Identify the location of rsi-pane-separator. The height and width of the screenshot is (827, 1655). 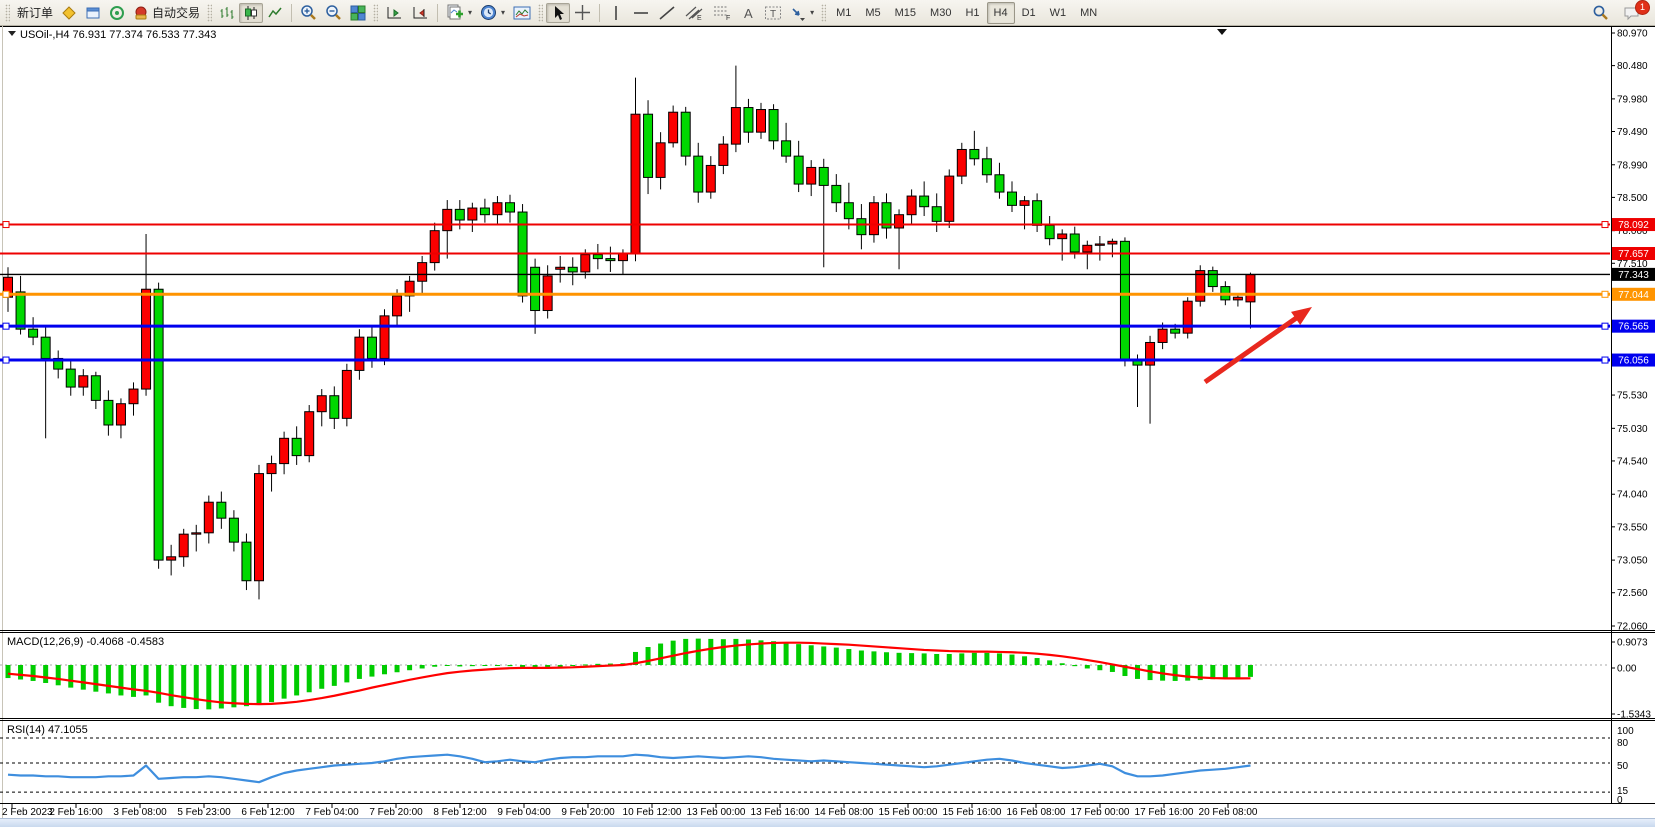
(827, 719).